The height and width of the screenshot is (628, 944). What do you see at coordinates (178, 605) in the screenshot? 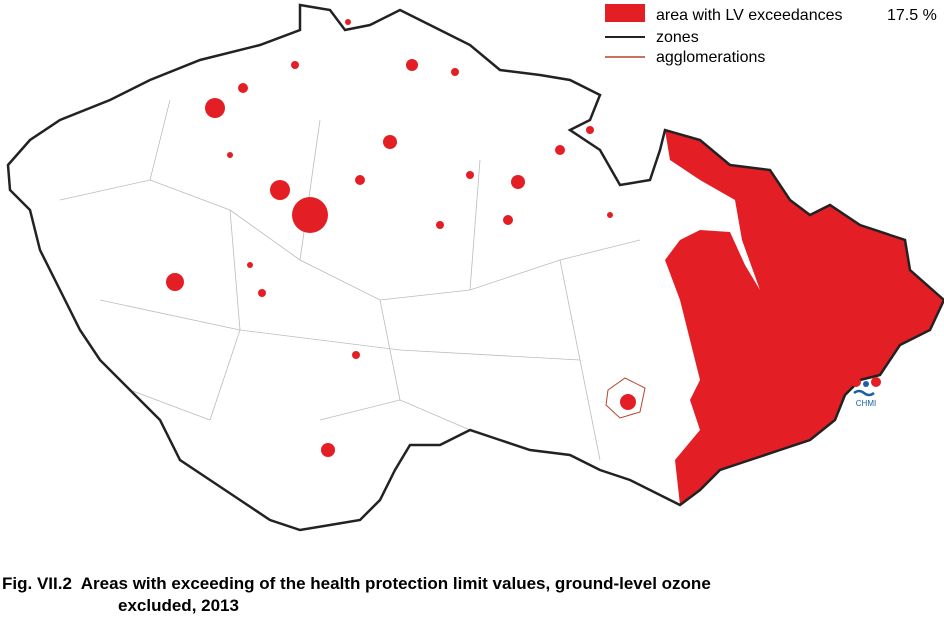
I see `caption: excluded, 2013` at bounding box center [178, 605].